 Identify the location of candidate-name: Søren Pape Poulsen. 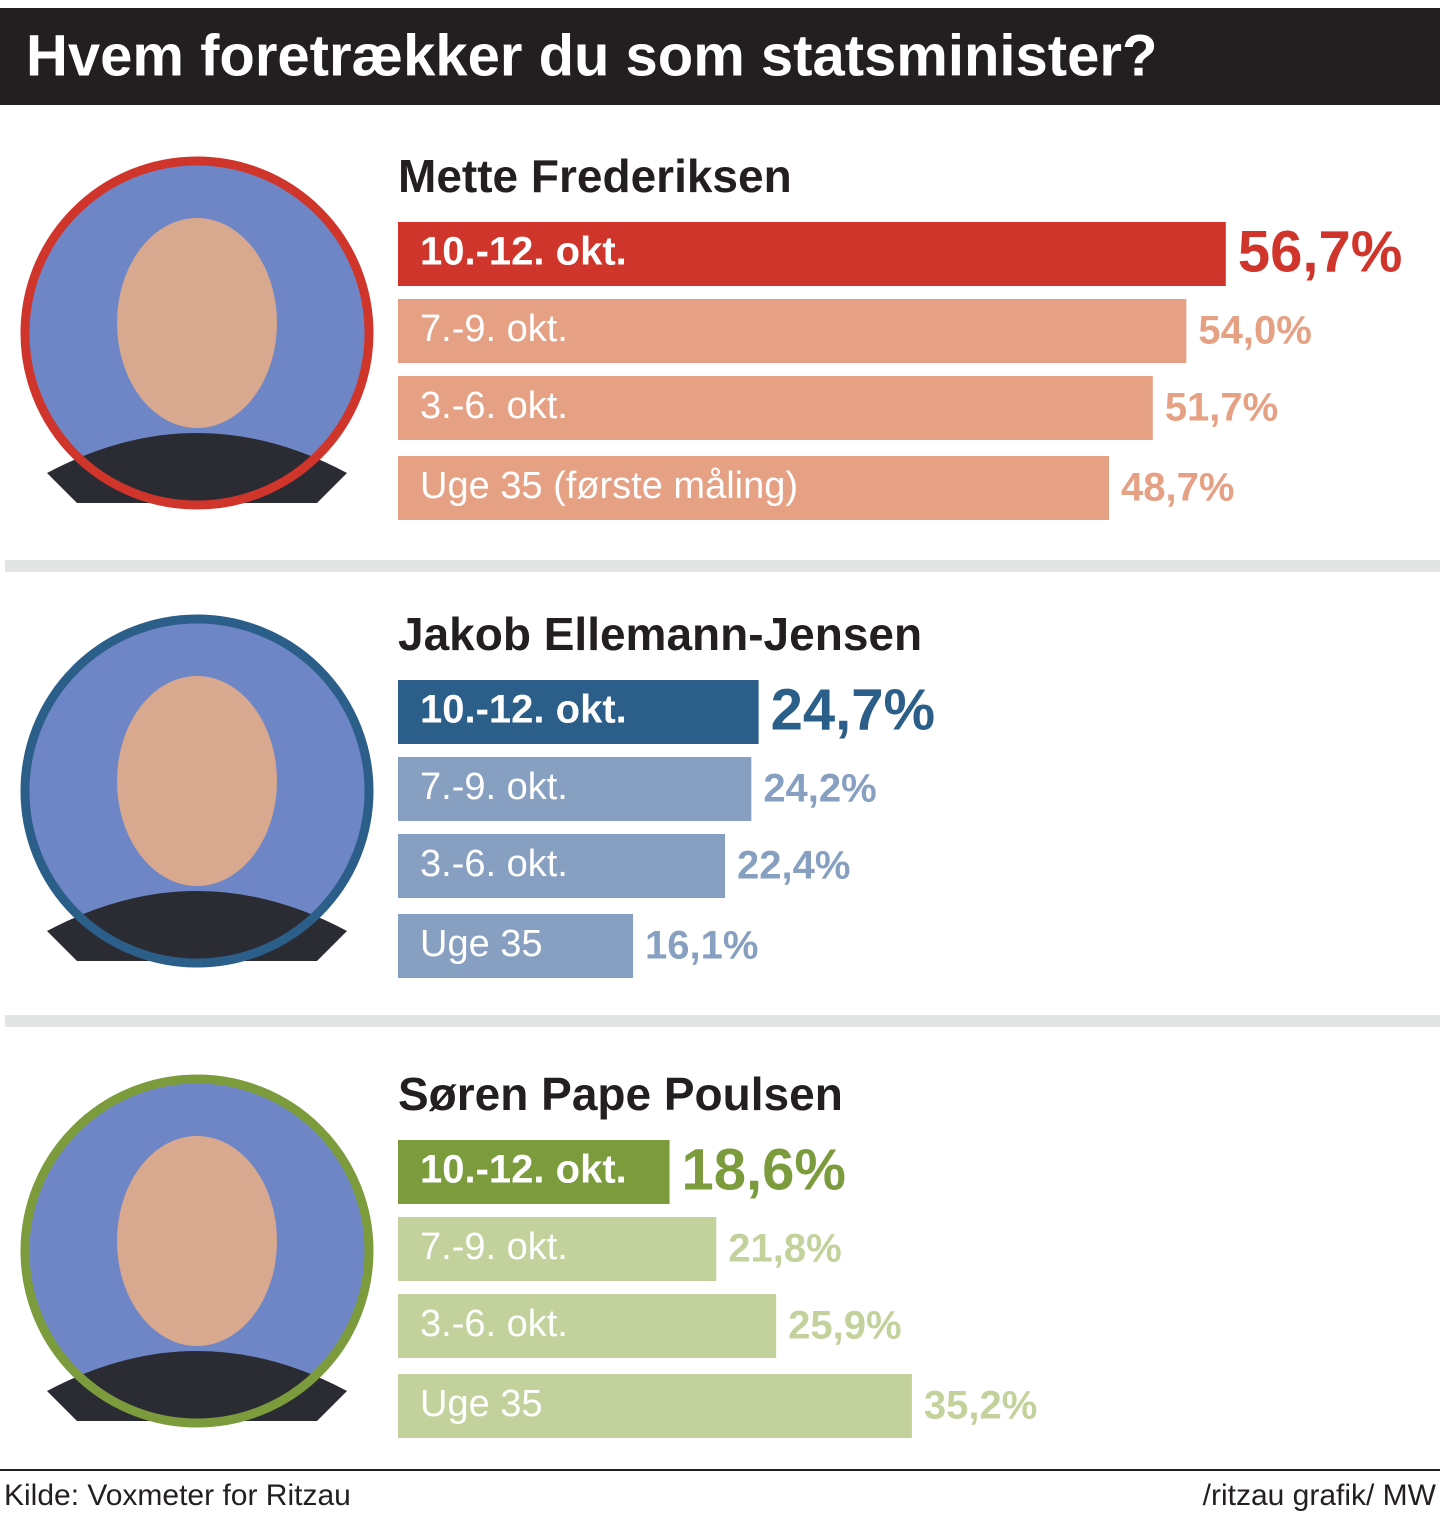
(620, 1094).